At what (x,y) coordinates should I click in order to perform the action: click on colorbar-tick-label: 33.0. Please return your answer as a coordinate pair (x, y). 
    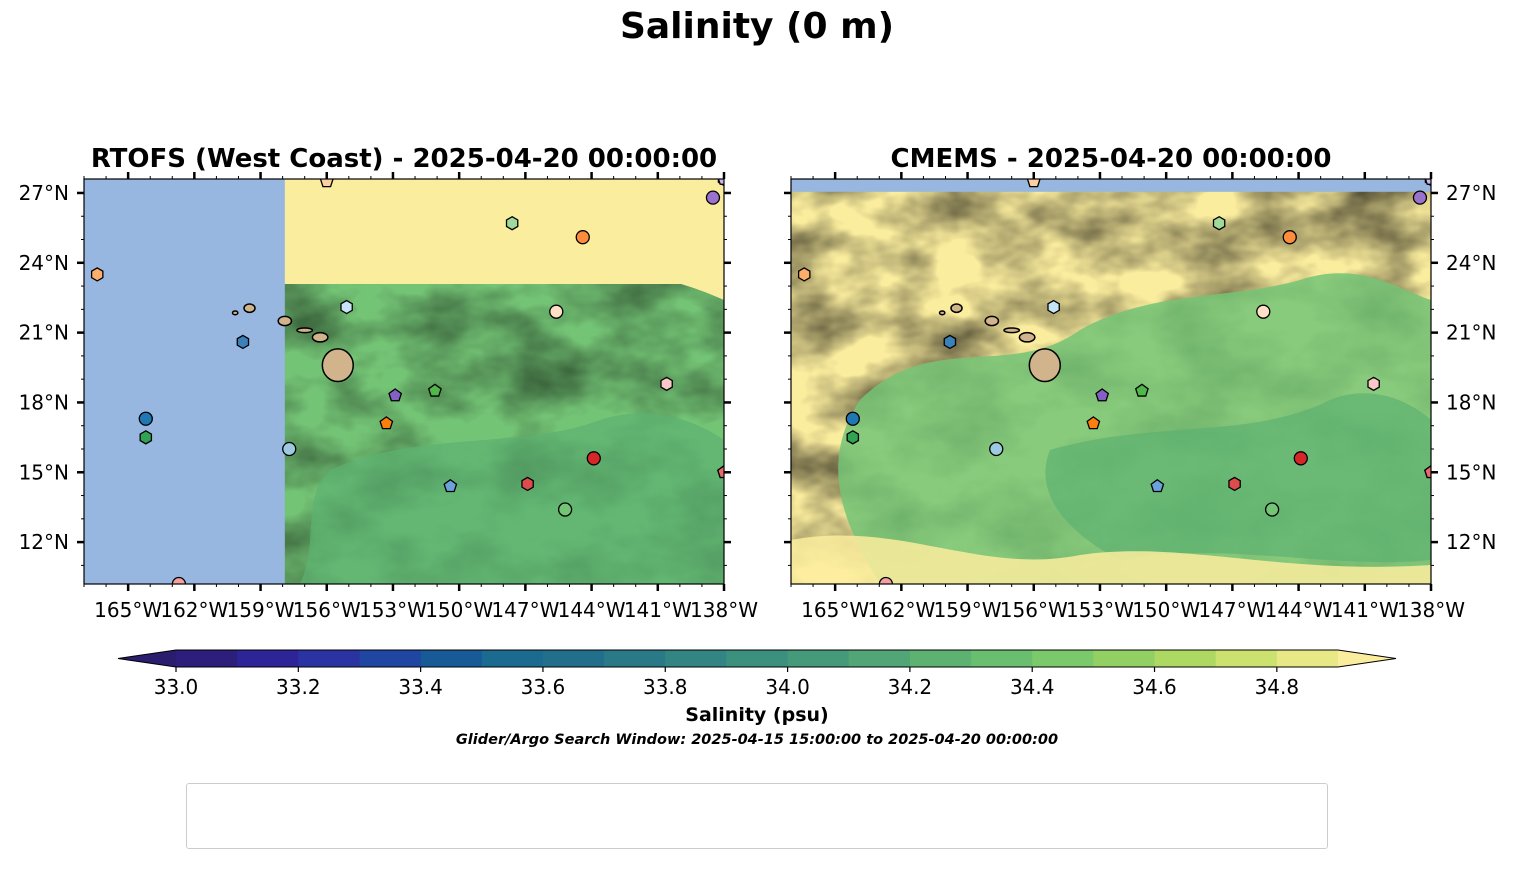
    Looking at the image, I should click on (176, 687).